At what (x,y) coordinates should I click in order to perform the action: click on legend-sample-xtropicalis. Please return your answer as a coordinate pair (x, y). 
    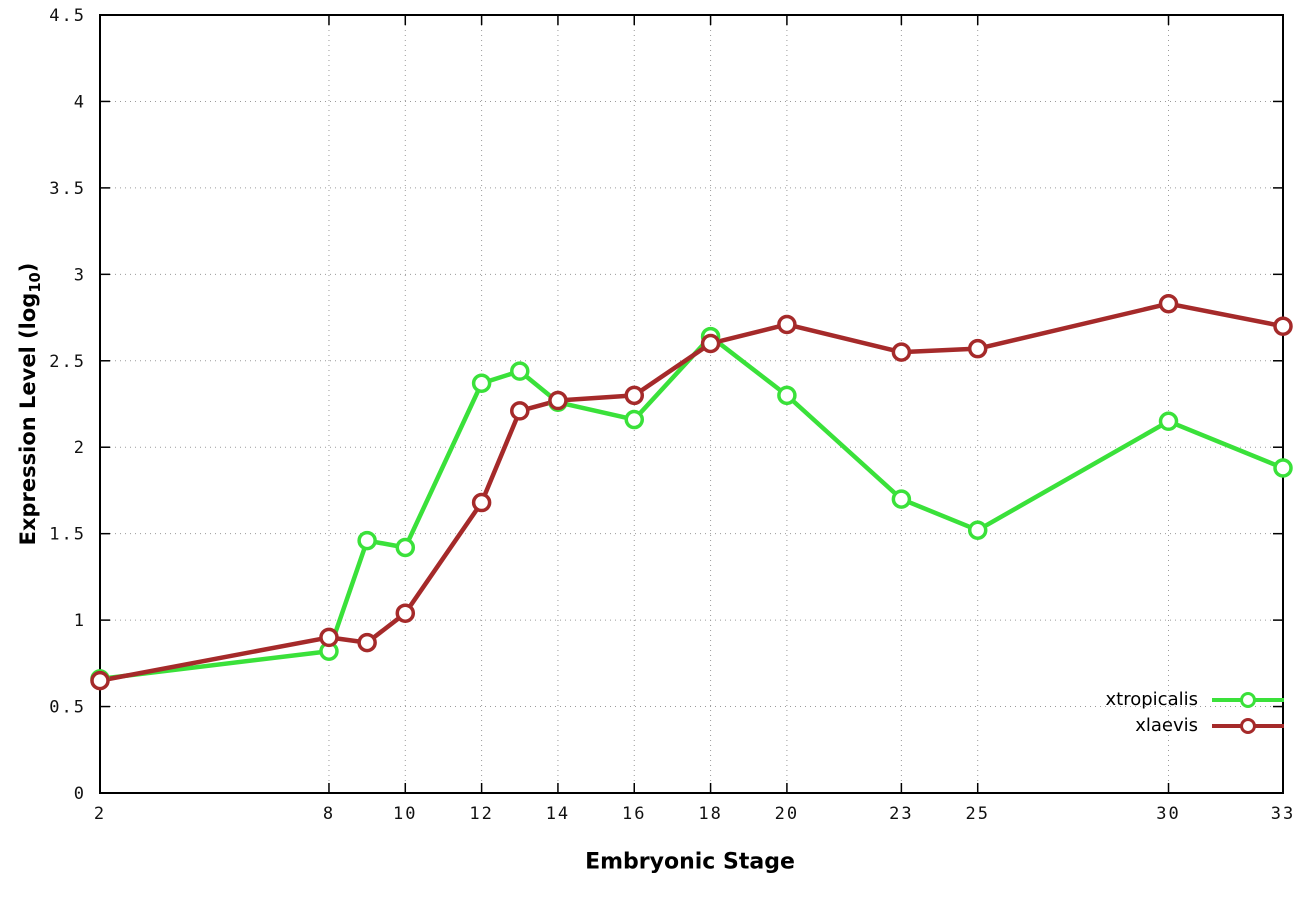
    Looking at the image, I should click on (1248, 700).